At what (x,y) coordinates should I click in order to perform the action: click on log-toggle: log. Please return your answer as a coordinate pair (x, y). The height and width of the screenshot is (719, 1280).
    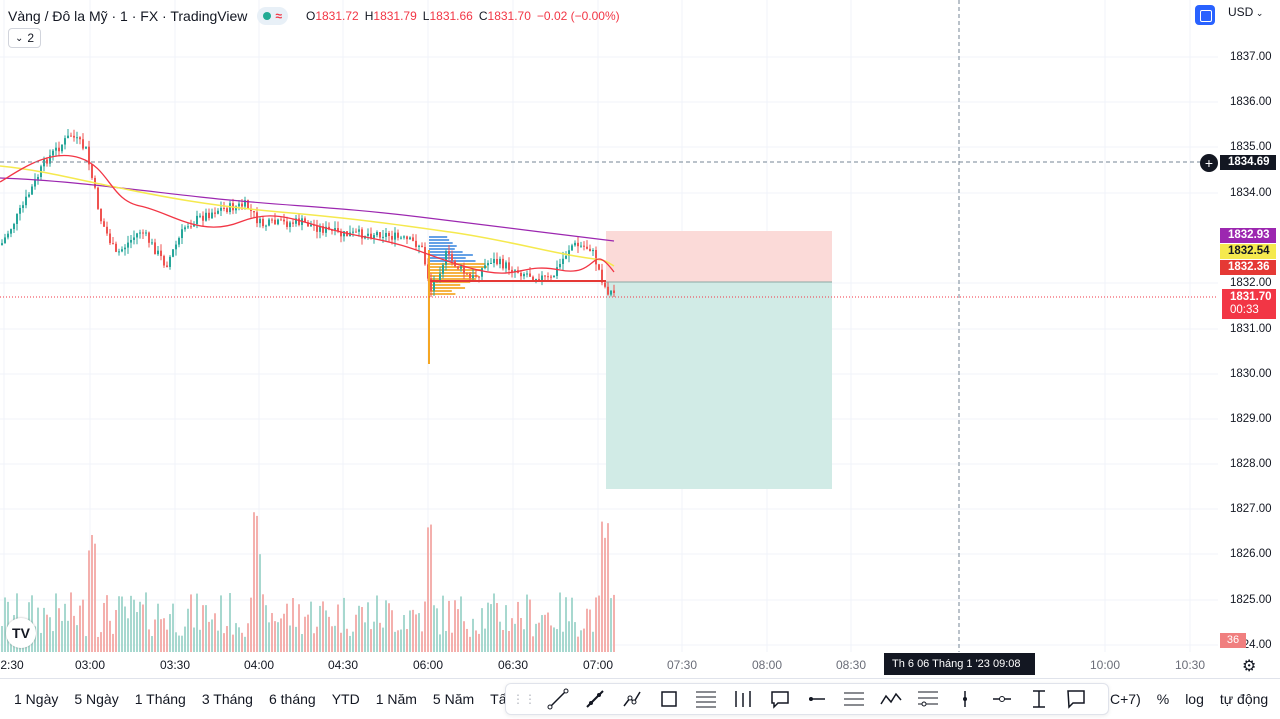
    Looking at the image, I should click on (1194, 699).